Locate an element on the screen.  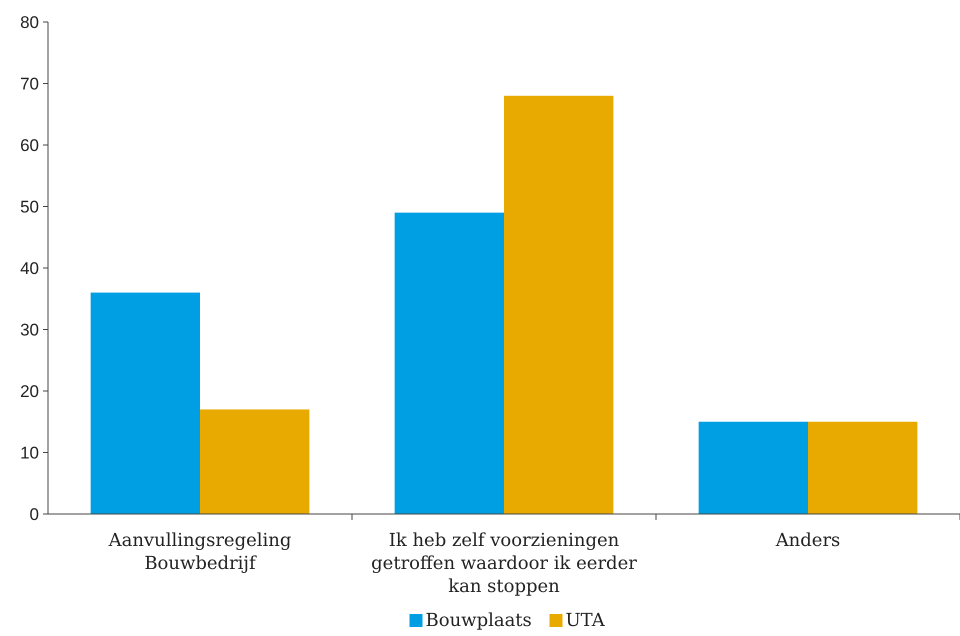
x-tick-label: Anders is located at coordinates (807, 540).